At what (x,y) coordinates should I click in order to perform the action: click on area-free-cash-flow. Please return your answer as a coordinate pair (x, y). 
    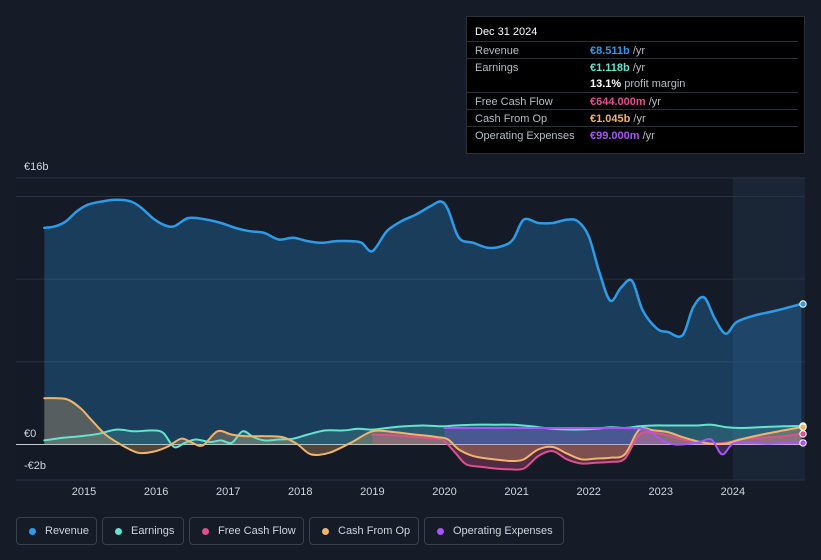
    Looking at the image, I should click on (587, 451).